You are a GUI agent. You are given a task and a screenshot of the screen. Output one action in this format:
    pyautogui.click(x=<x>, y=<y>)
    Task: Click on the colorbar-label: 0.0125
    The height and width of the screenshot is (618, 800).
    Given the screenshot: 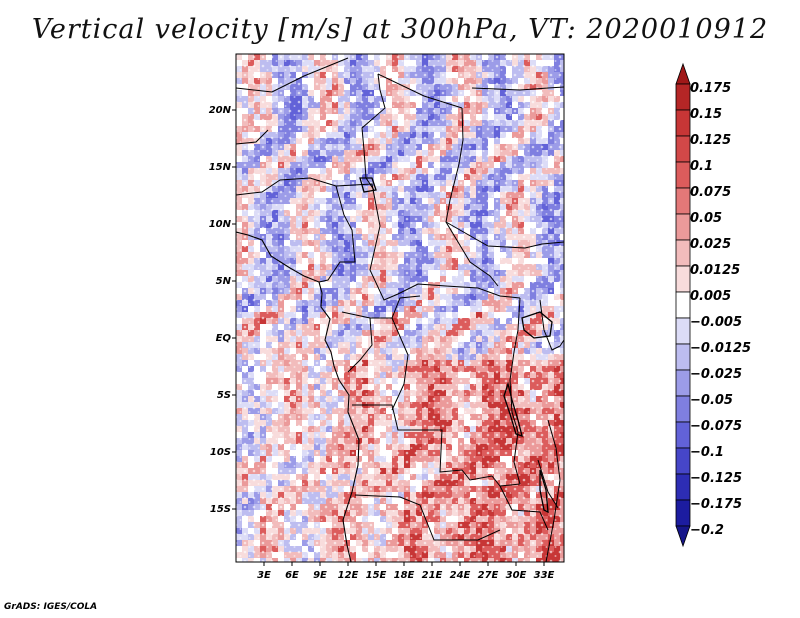 What is the action you would take?
    pyautogui.click(x=715, y=270)
    